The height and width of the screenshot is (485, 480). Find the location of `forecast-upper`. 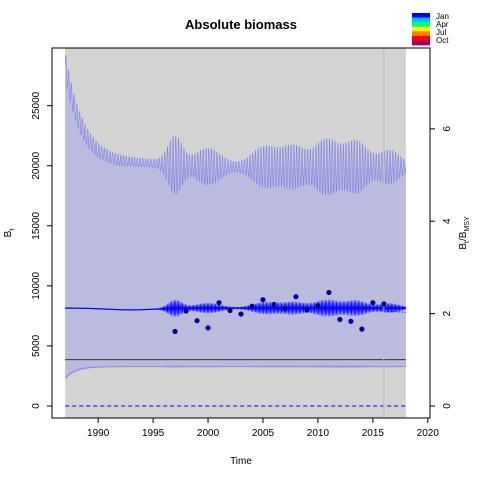

forecast-upper is located at coordinates (394, 308).